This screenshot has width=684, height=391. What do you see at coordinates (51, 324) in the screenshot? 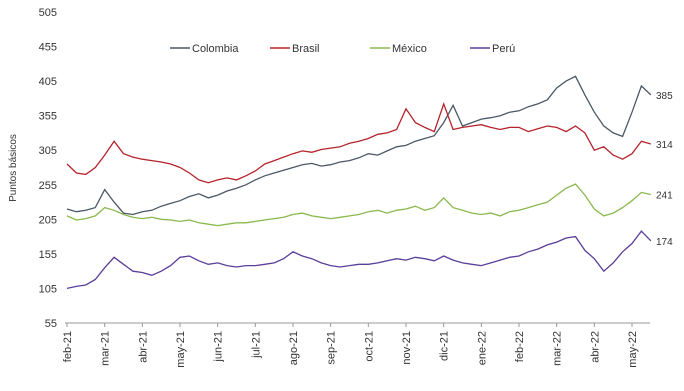
I see `y-tick-label: 55` at bounding box center [51, 324].